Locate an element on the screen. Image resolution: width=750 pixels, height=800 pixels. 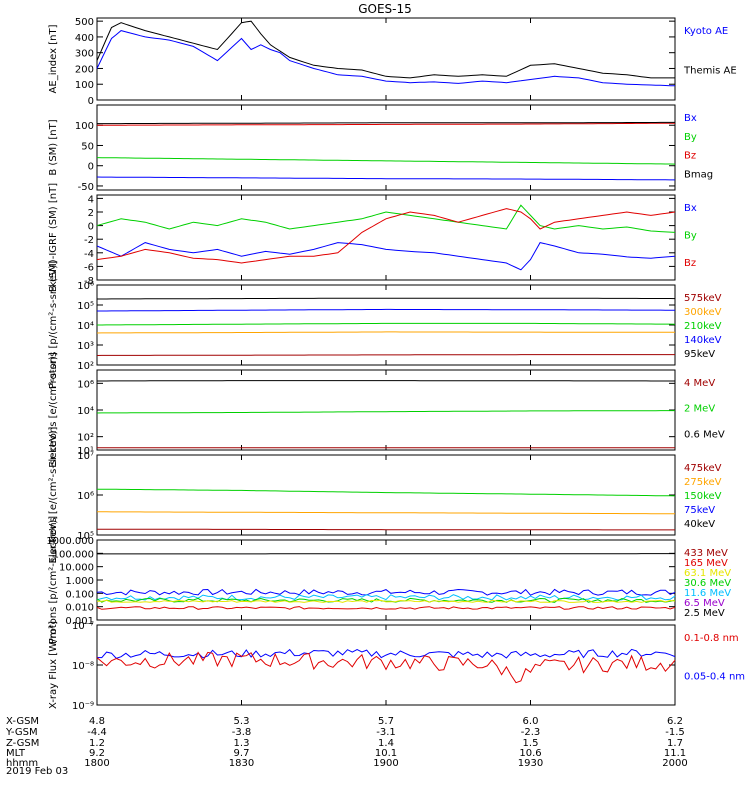
y-axis-label: Protons [p/(cm²-s-sr-keV)] is located at coordinates (53, 325).